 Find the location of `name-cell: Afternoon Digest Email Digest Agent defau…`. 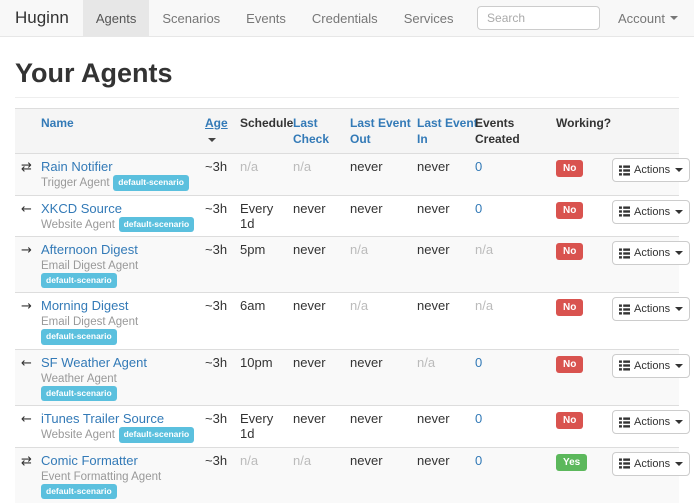

name-cell: Afternoon Digest Email Digest Agent defau… is located at coordinates (117, 264).